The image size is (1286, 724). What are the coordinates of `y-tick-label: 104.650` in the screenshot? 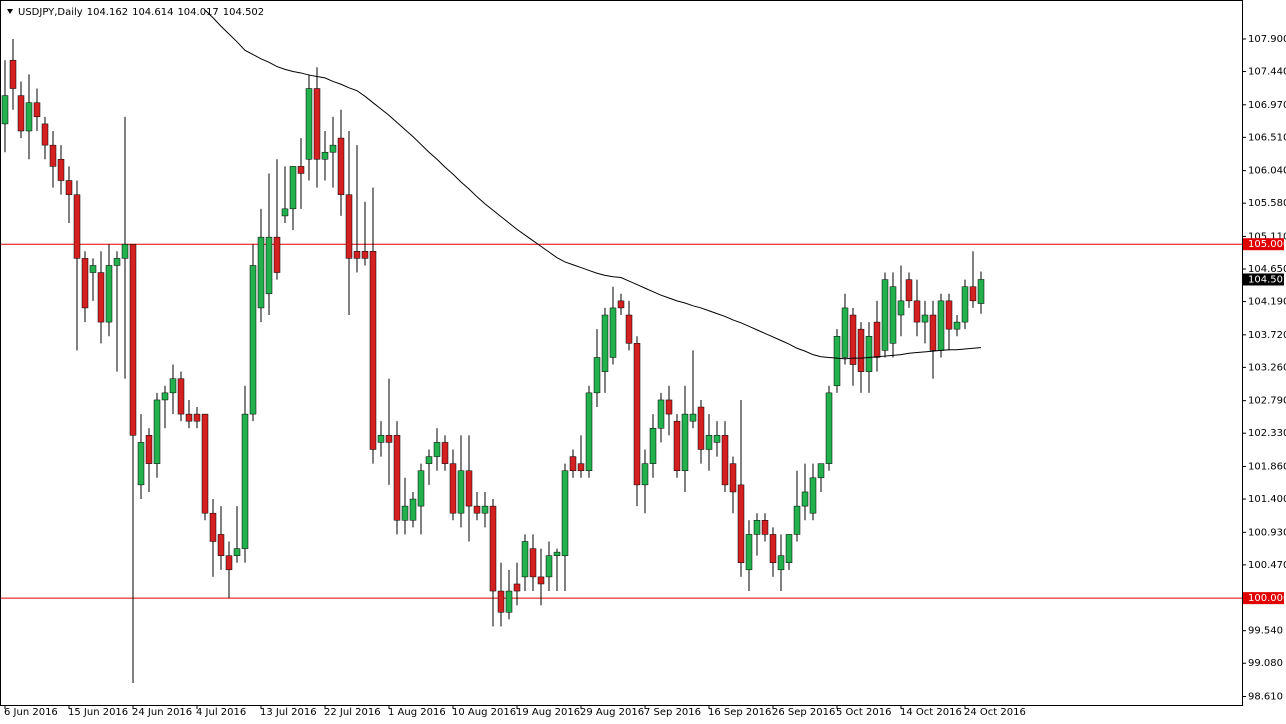 It's located at (1267, 269).